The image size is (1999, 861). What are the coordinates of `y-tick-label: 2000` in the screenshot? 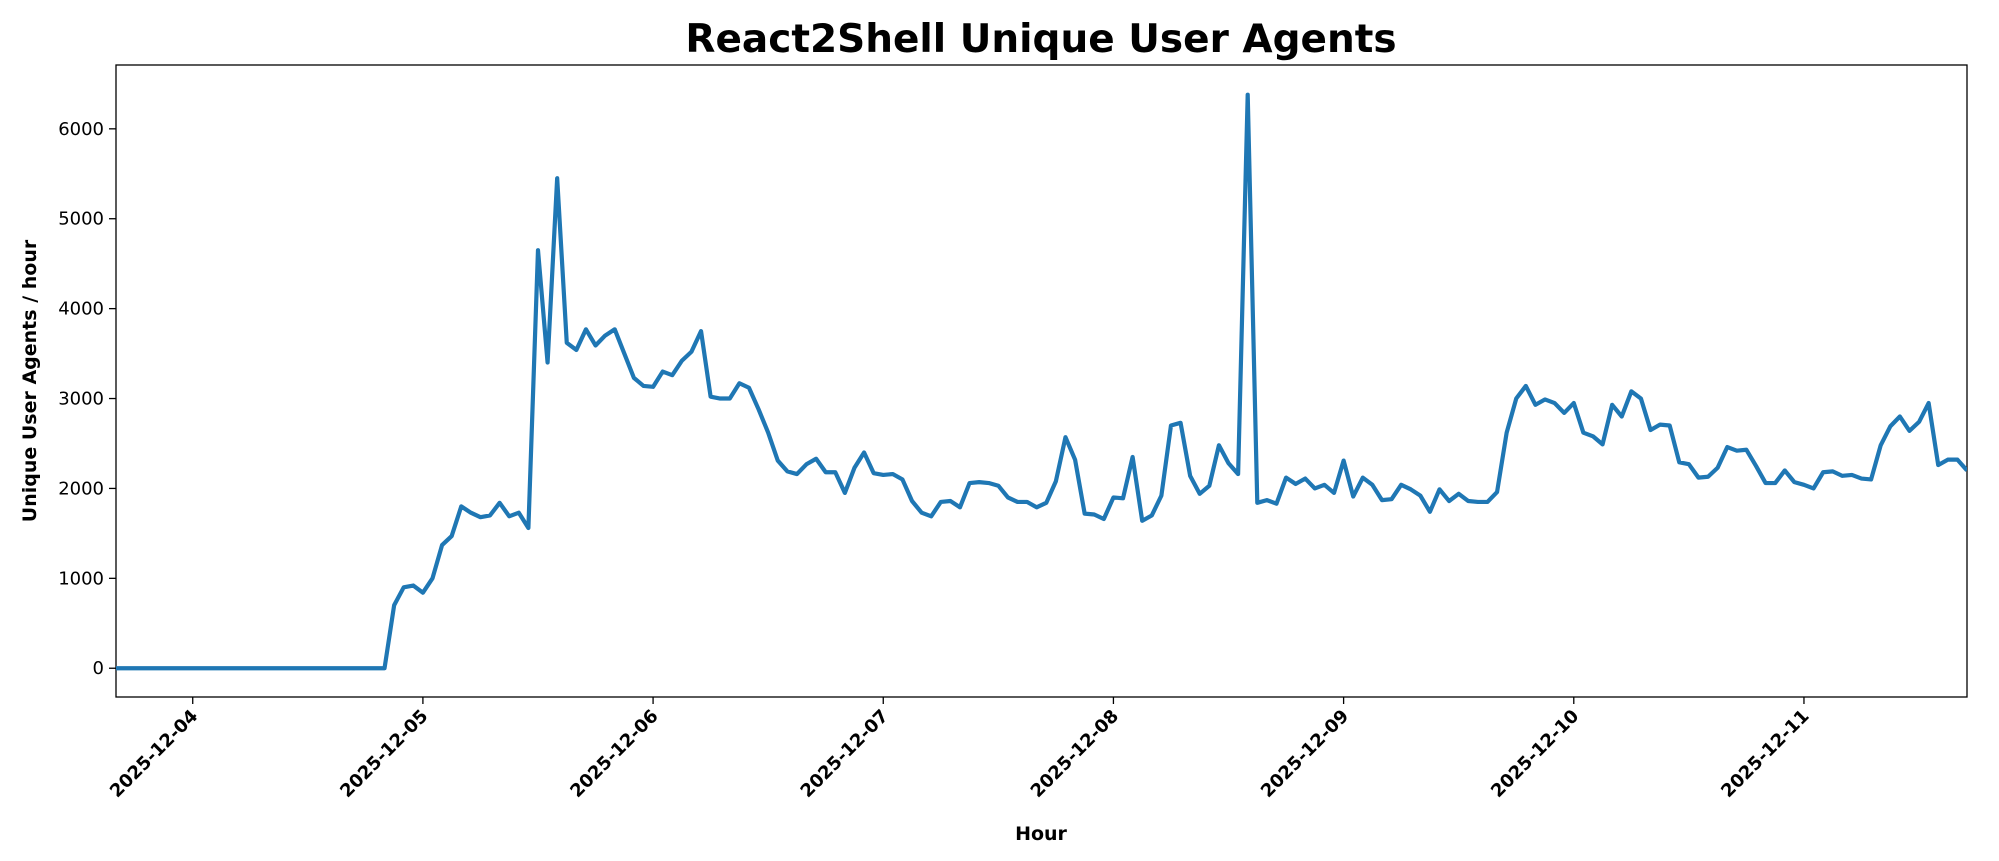 It's located at (81, 488).